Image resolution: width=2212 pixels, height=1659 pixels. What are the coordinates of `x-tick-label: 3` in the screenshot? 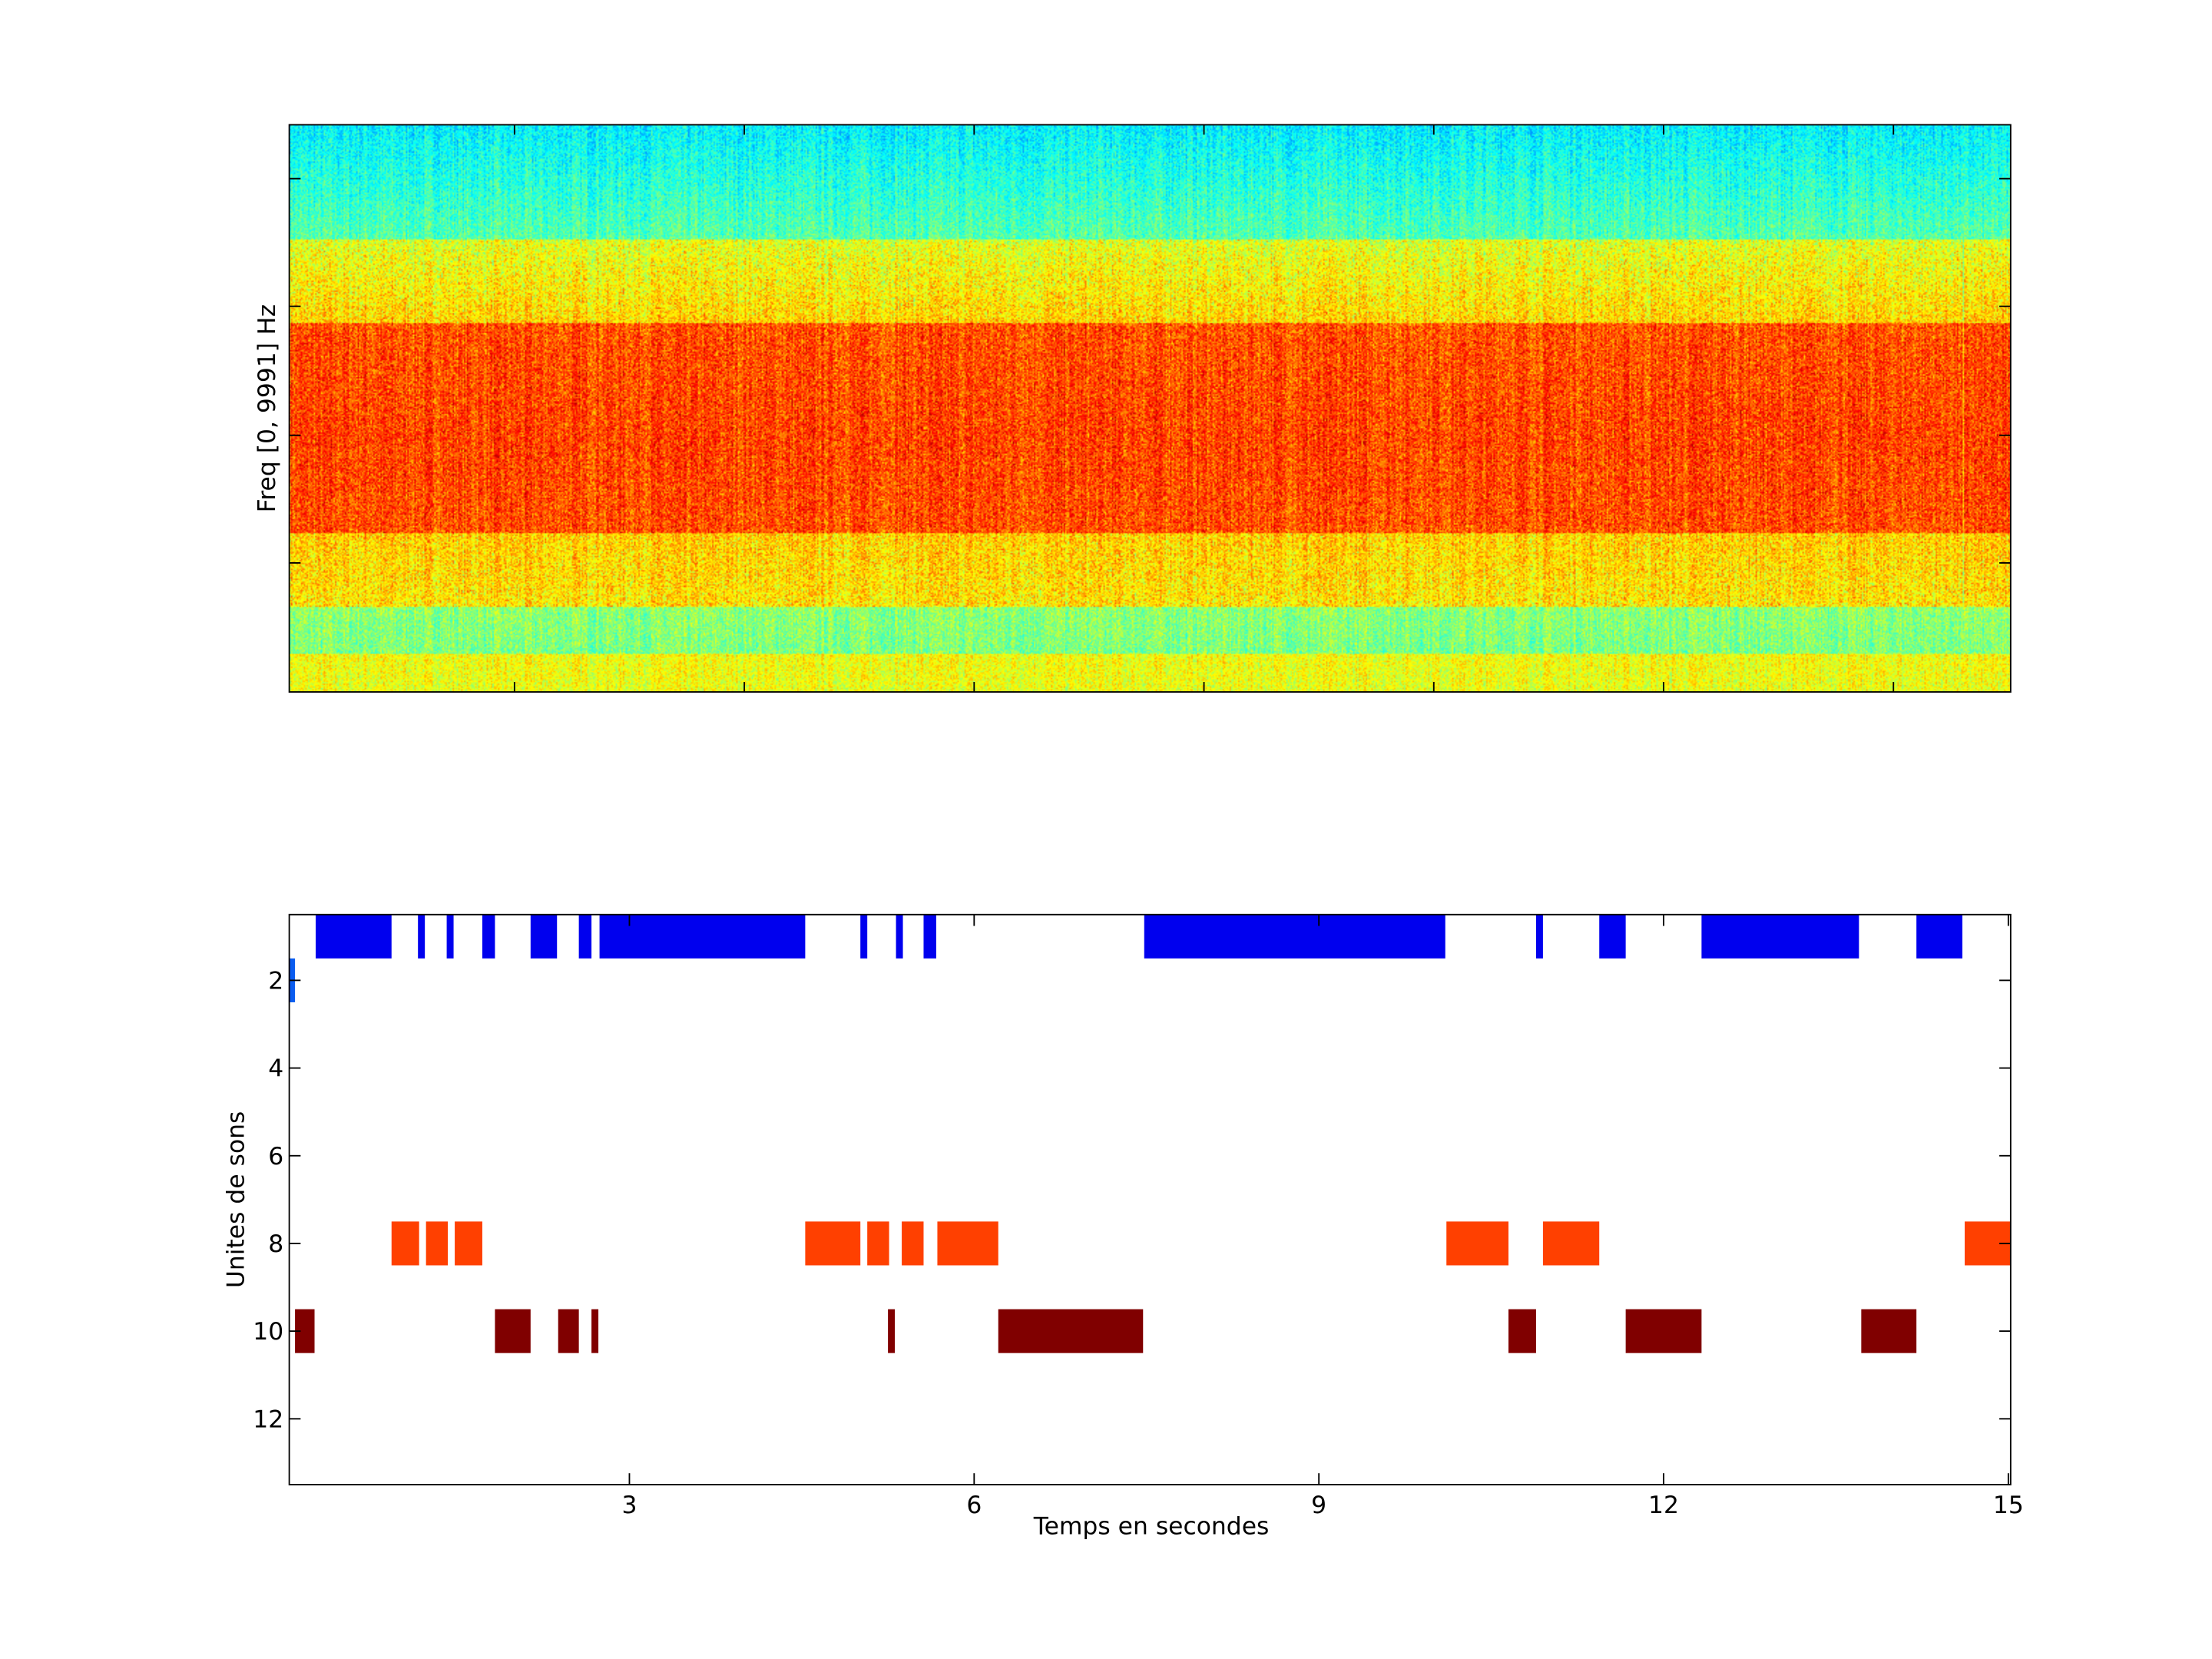 It's located at (629, 1505).